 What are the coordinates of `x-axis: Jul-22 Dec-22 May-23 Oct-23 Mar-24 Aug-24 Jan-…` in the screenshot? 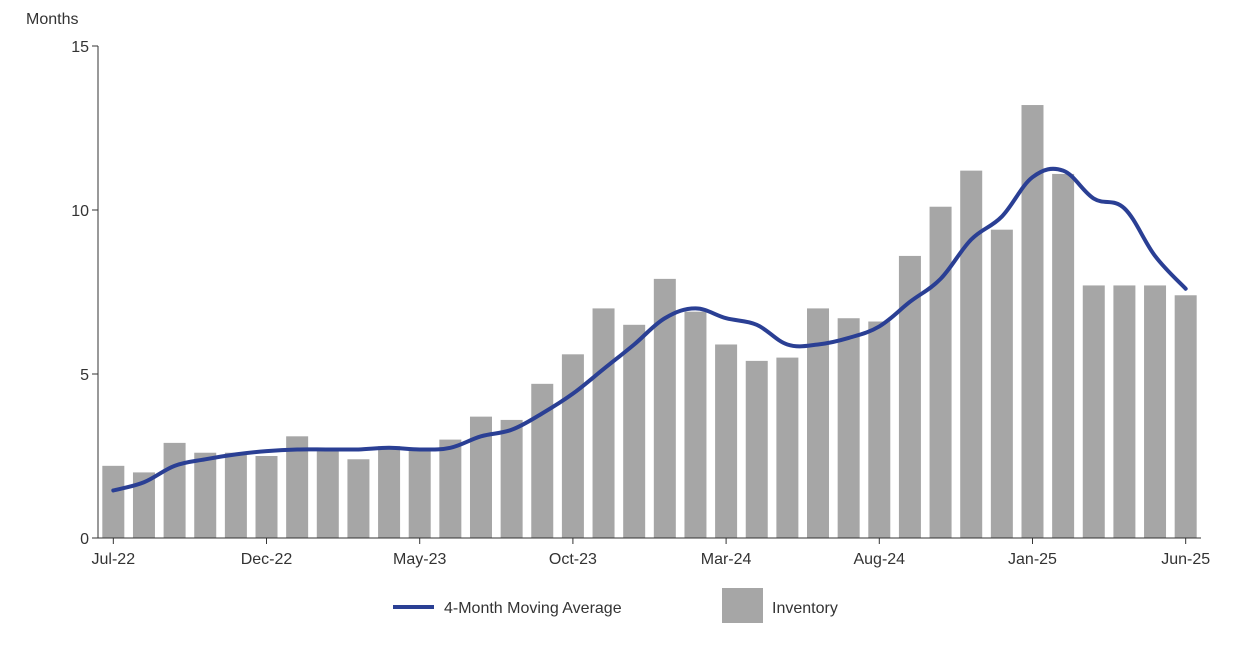 It's located at (651, 552).